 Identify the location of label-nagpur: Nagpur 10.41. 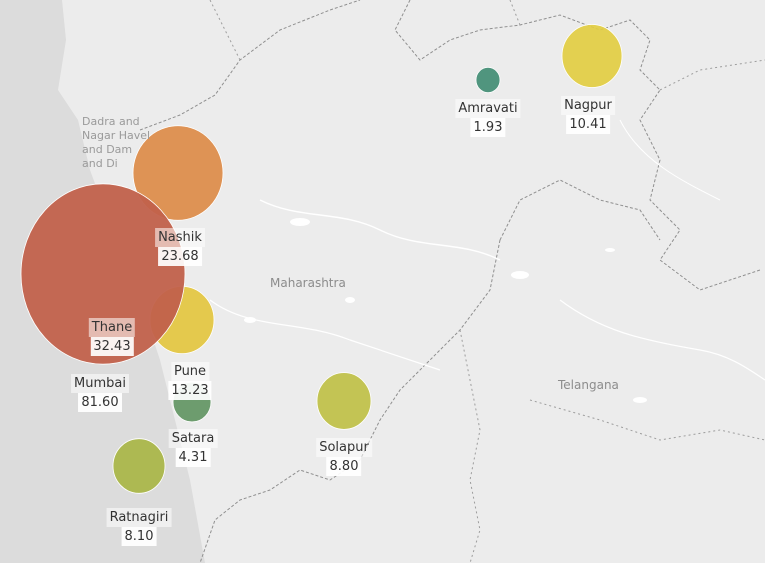
(588, 115).